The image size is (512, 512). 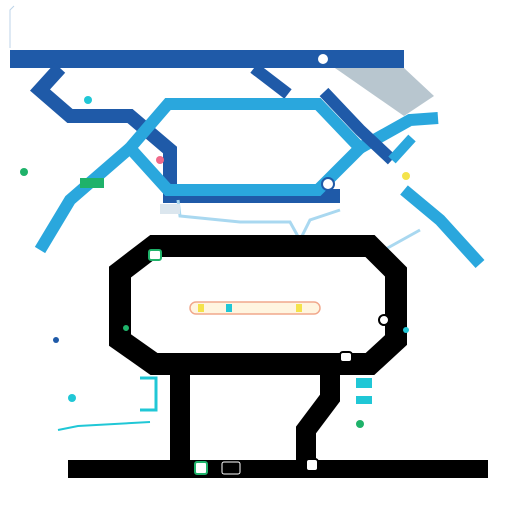 I want to click on black-bottom-bar, so click(x=278, y=469).